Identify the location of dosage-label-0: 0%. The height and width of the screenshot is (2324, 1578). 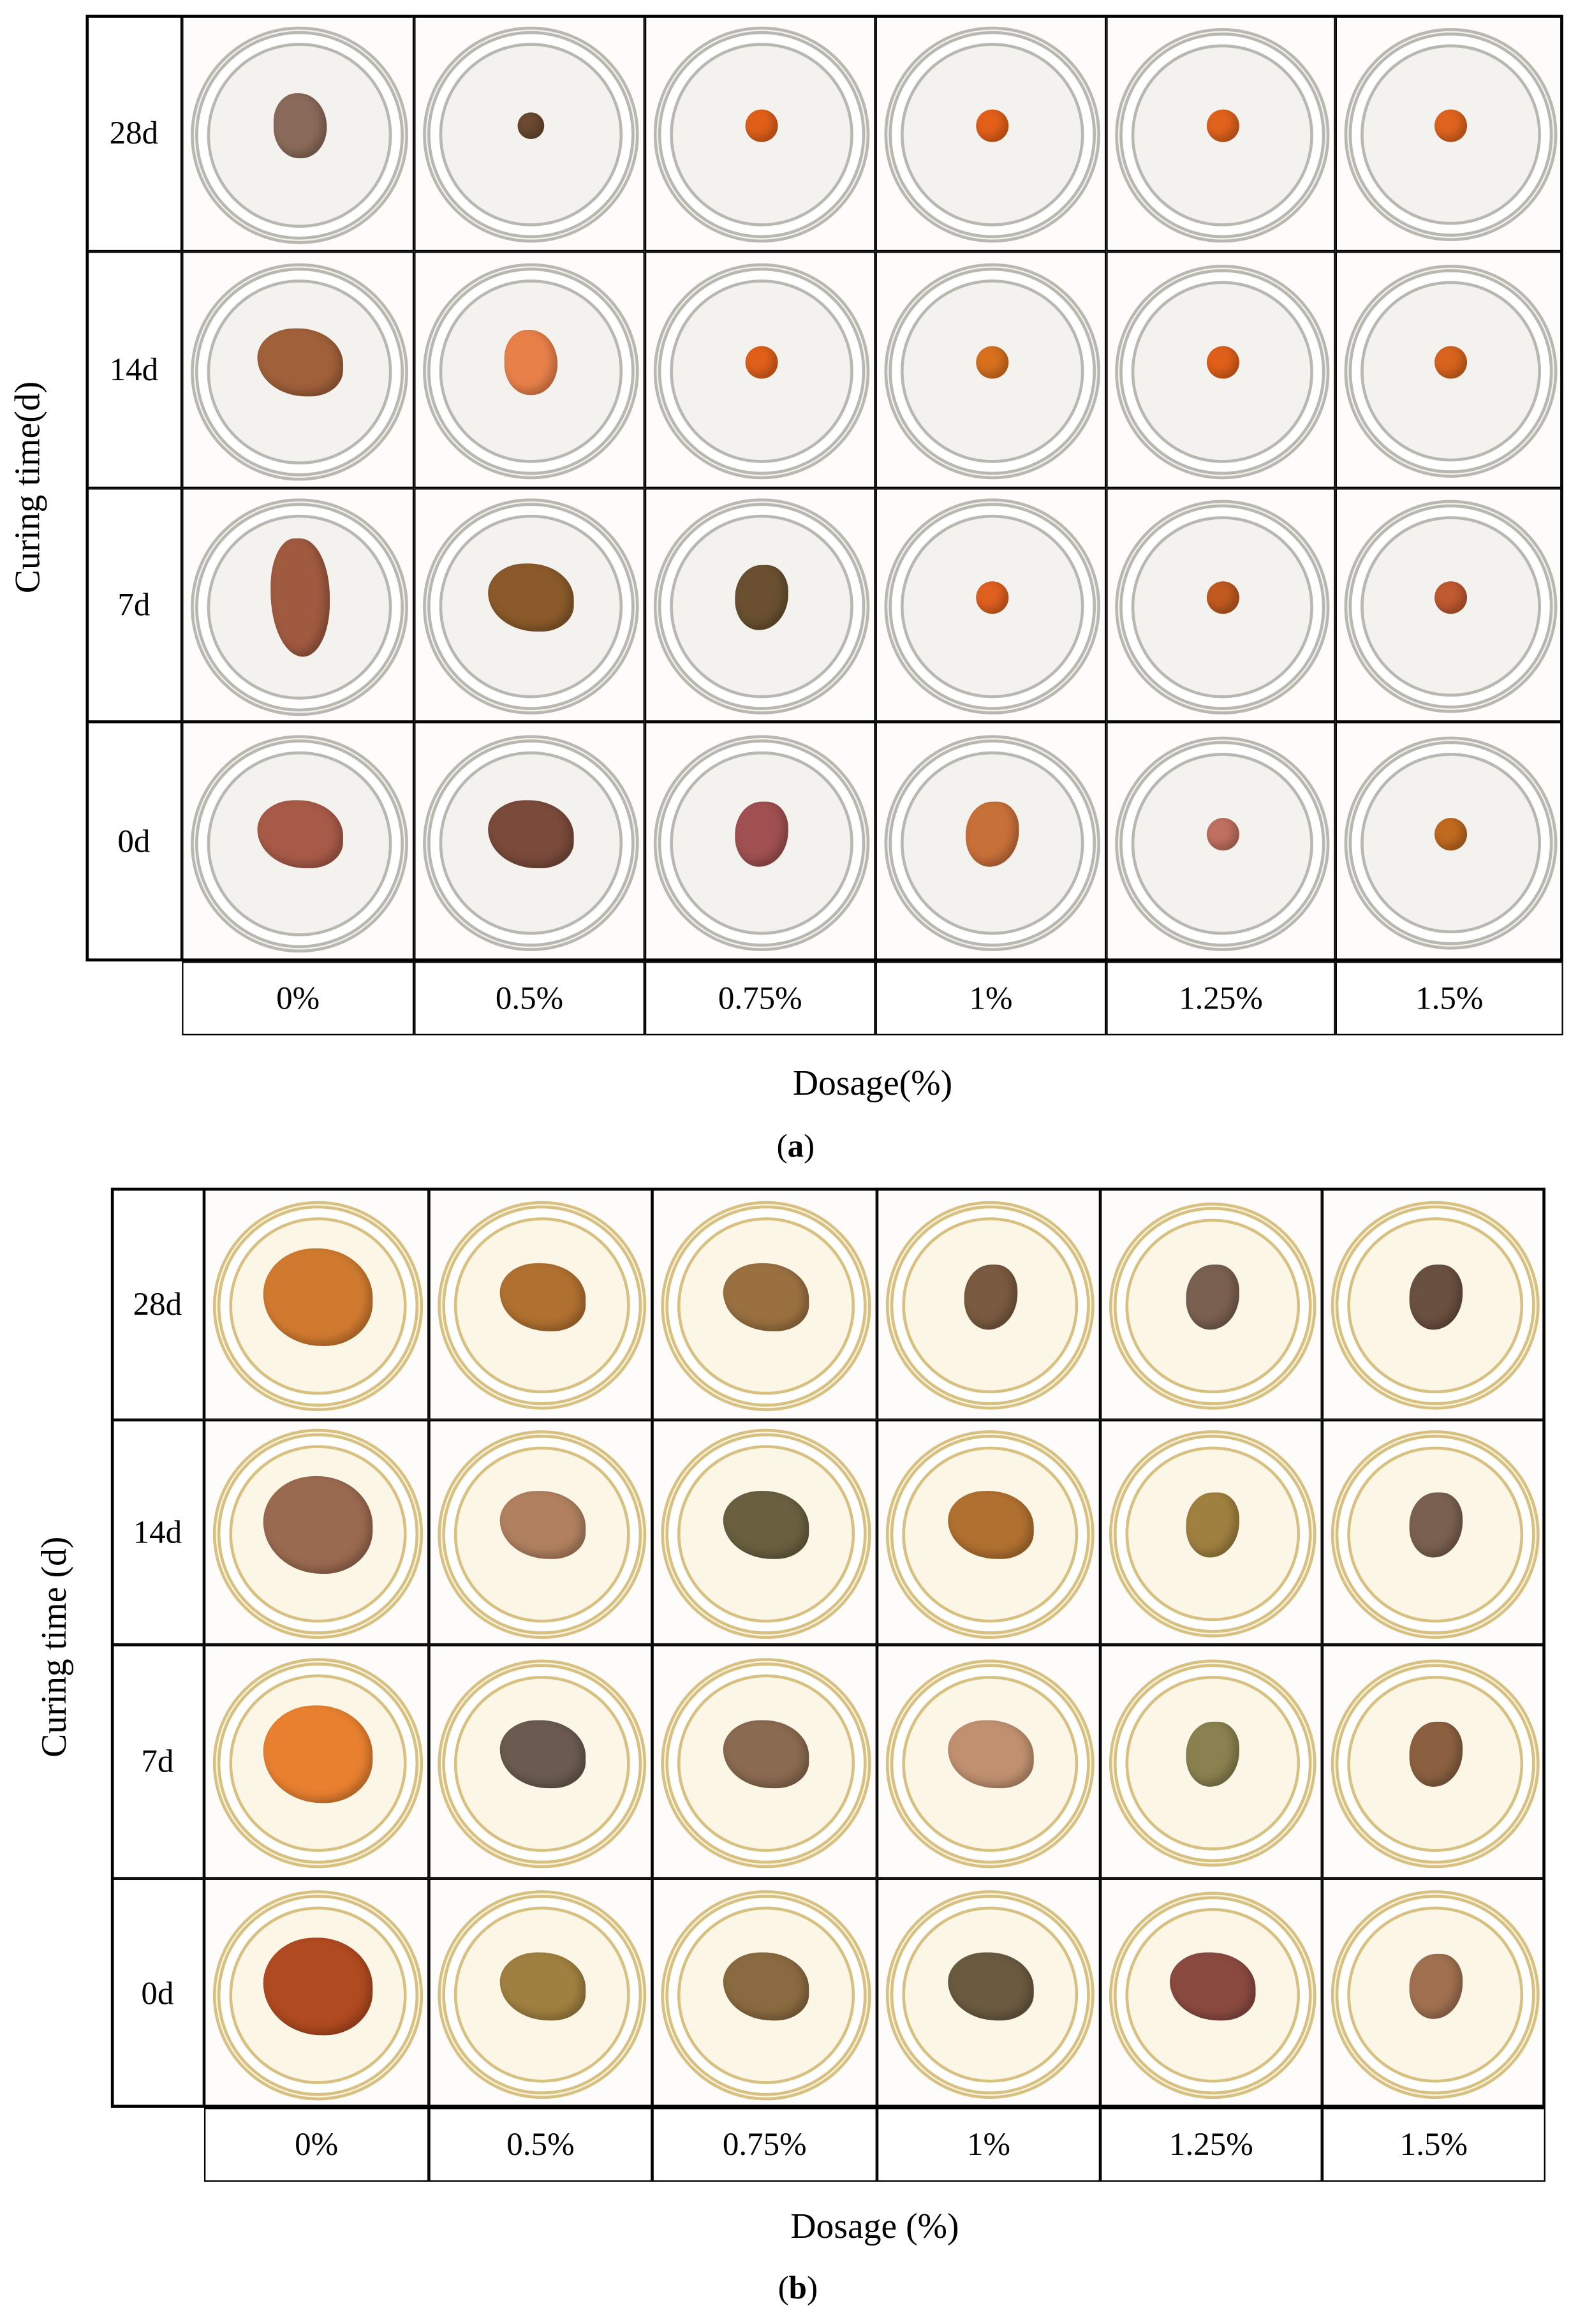
(316, 2145).